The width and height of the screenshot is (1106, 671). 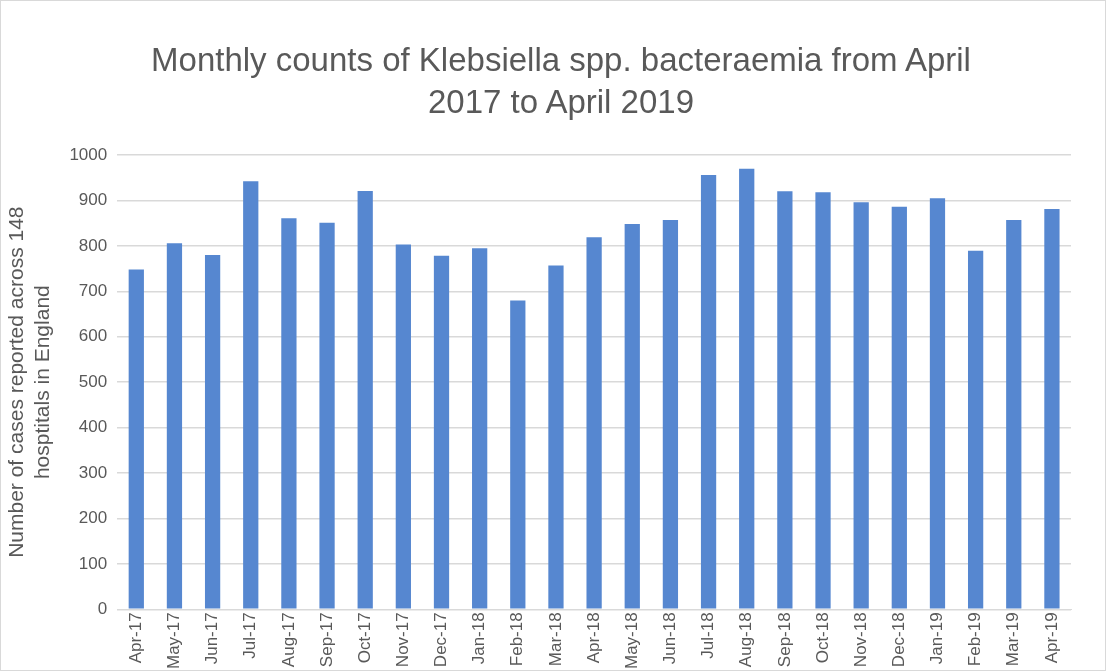 What do you see at coordinates (899, 640) in the screenshot?
I see `x-tick-label: Dec-18` at bounding box center [899, 640].